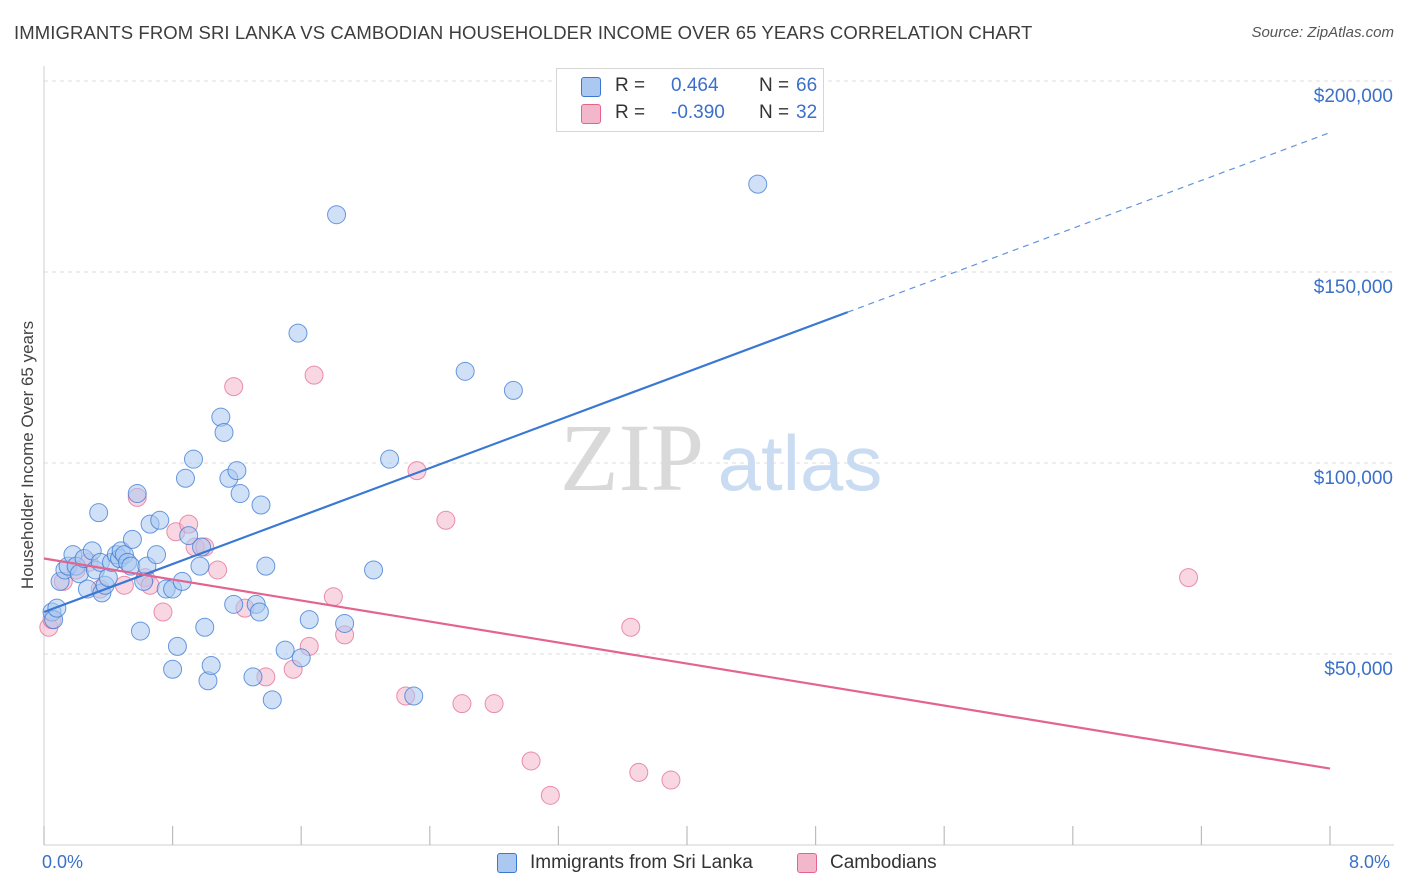 Image resolution: width=1406 pixels, height=892 pixels. Describe the element at coordinates (632, 457) in the screenshot. I see `watermark-zip: ZIP` at that location.